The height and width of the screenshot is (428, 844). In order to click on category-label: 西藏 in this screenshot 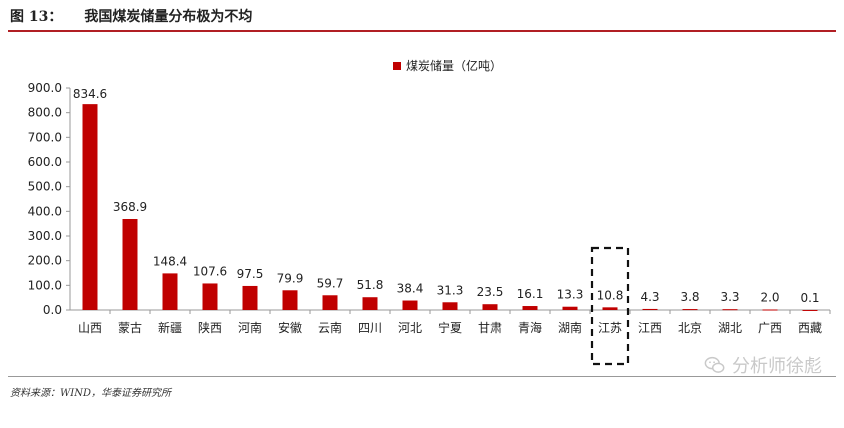, I will do `click(810, 328)`.